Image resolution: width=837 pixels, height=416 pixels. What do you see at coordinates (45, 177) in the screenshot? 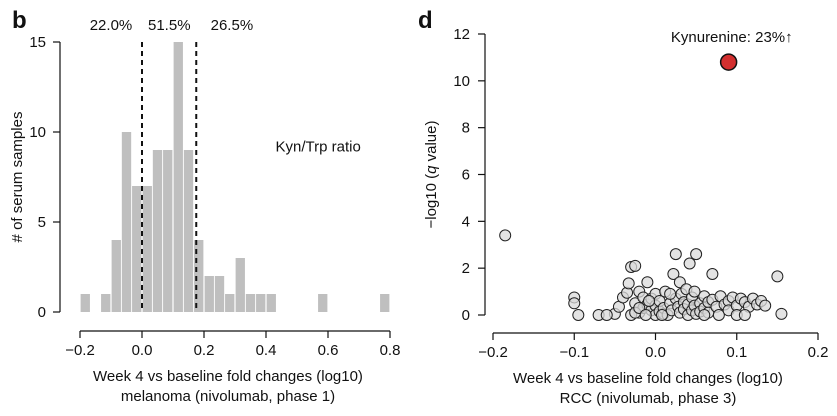
I see `y-axis: 0 5 10 15` at bounding box center [45, 177].